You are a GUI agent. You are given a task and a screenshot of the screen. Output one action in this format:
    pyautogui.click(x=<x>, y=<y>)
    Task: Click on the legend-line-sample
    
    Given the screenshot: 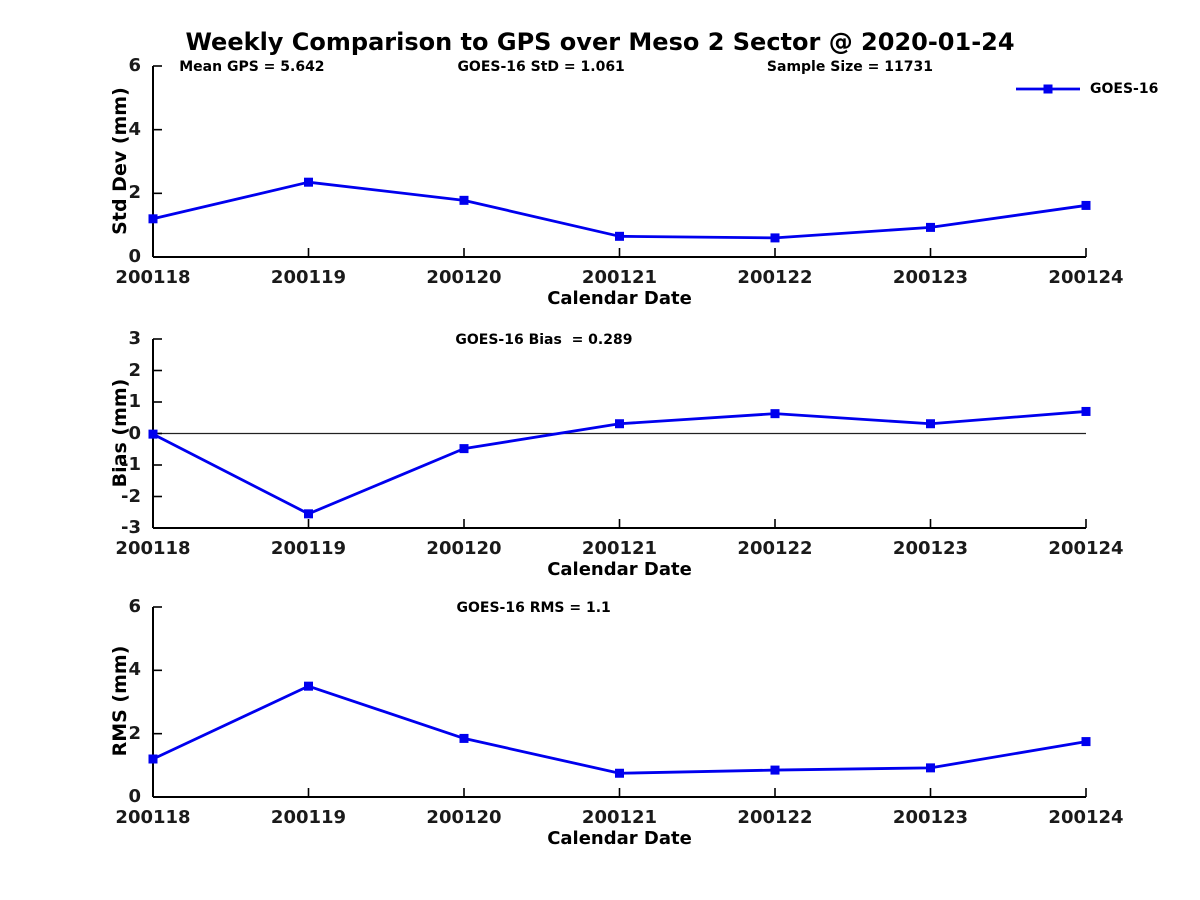 What is the action you would take?
    pyautogui.click(x=1048, y=89)
    